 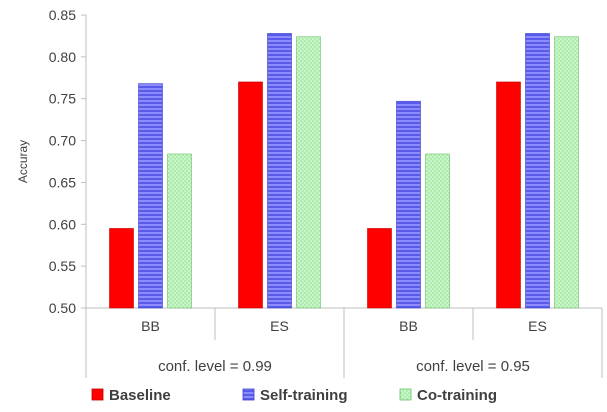 What do you see at coordinates (215, 366) in the screenshot?
I see `group-label: conf. level = 0.99` at bounding box center [215, 366].